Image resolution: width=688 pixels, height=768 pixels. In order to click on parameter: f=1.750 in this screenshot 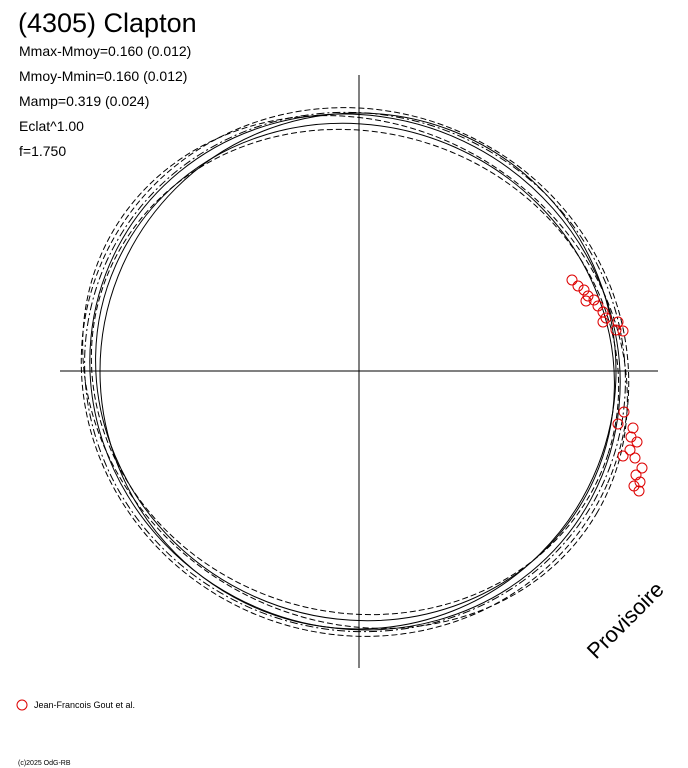, I will do `click(42, 151)`.